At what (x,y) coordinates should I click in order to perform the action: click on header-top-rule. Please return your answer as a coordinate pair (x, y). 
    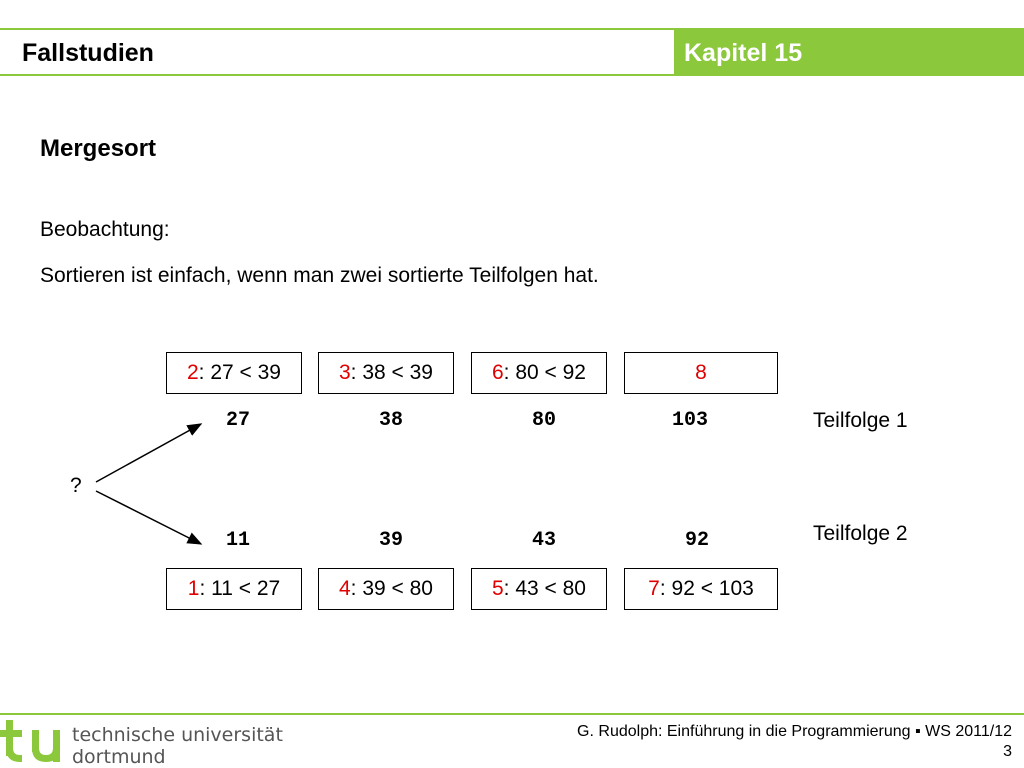
    Looking at the image, I should click on (512, 29).